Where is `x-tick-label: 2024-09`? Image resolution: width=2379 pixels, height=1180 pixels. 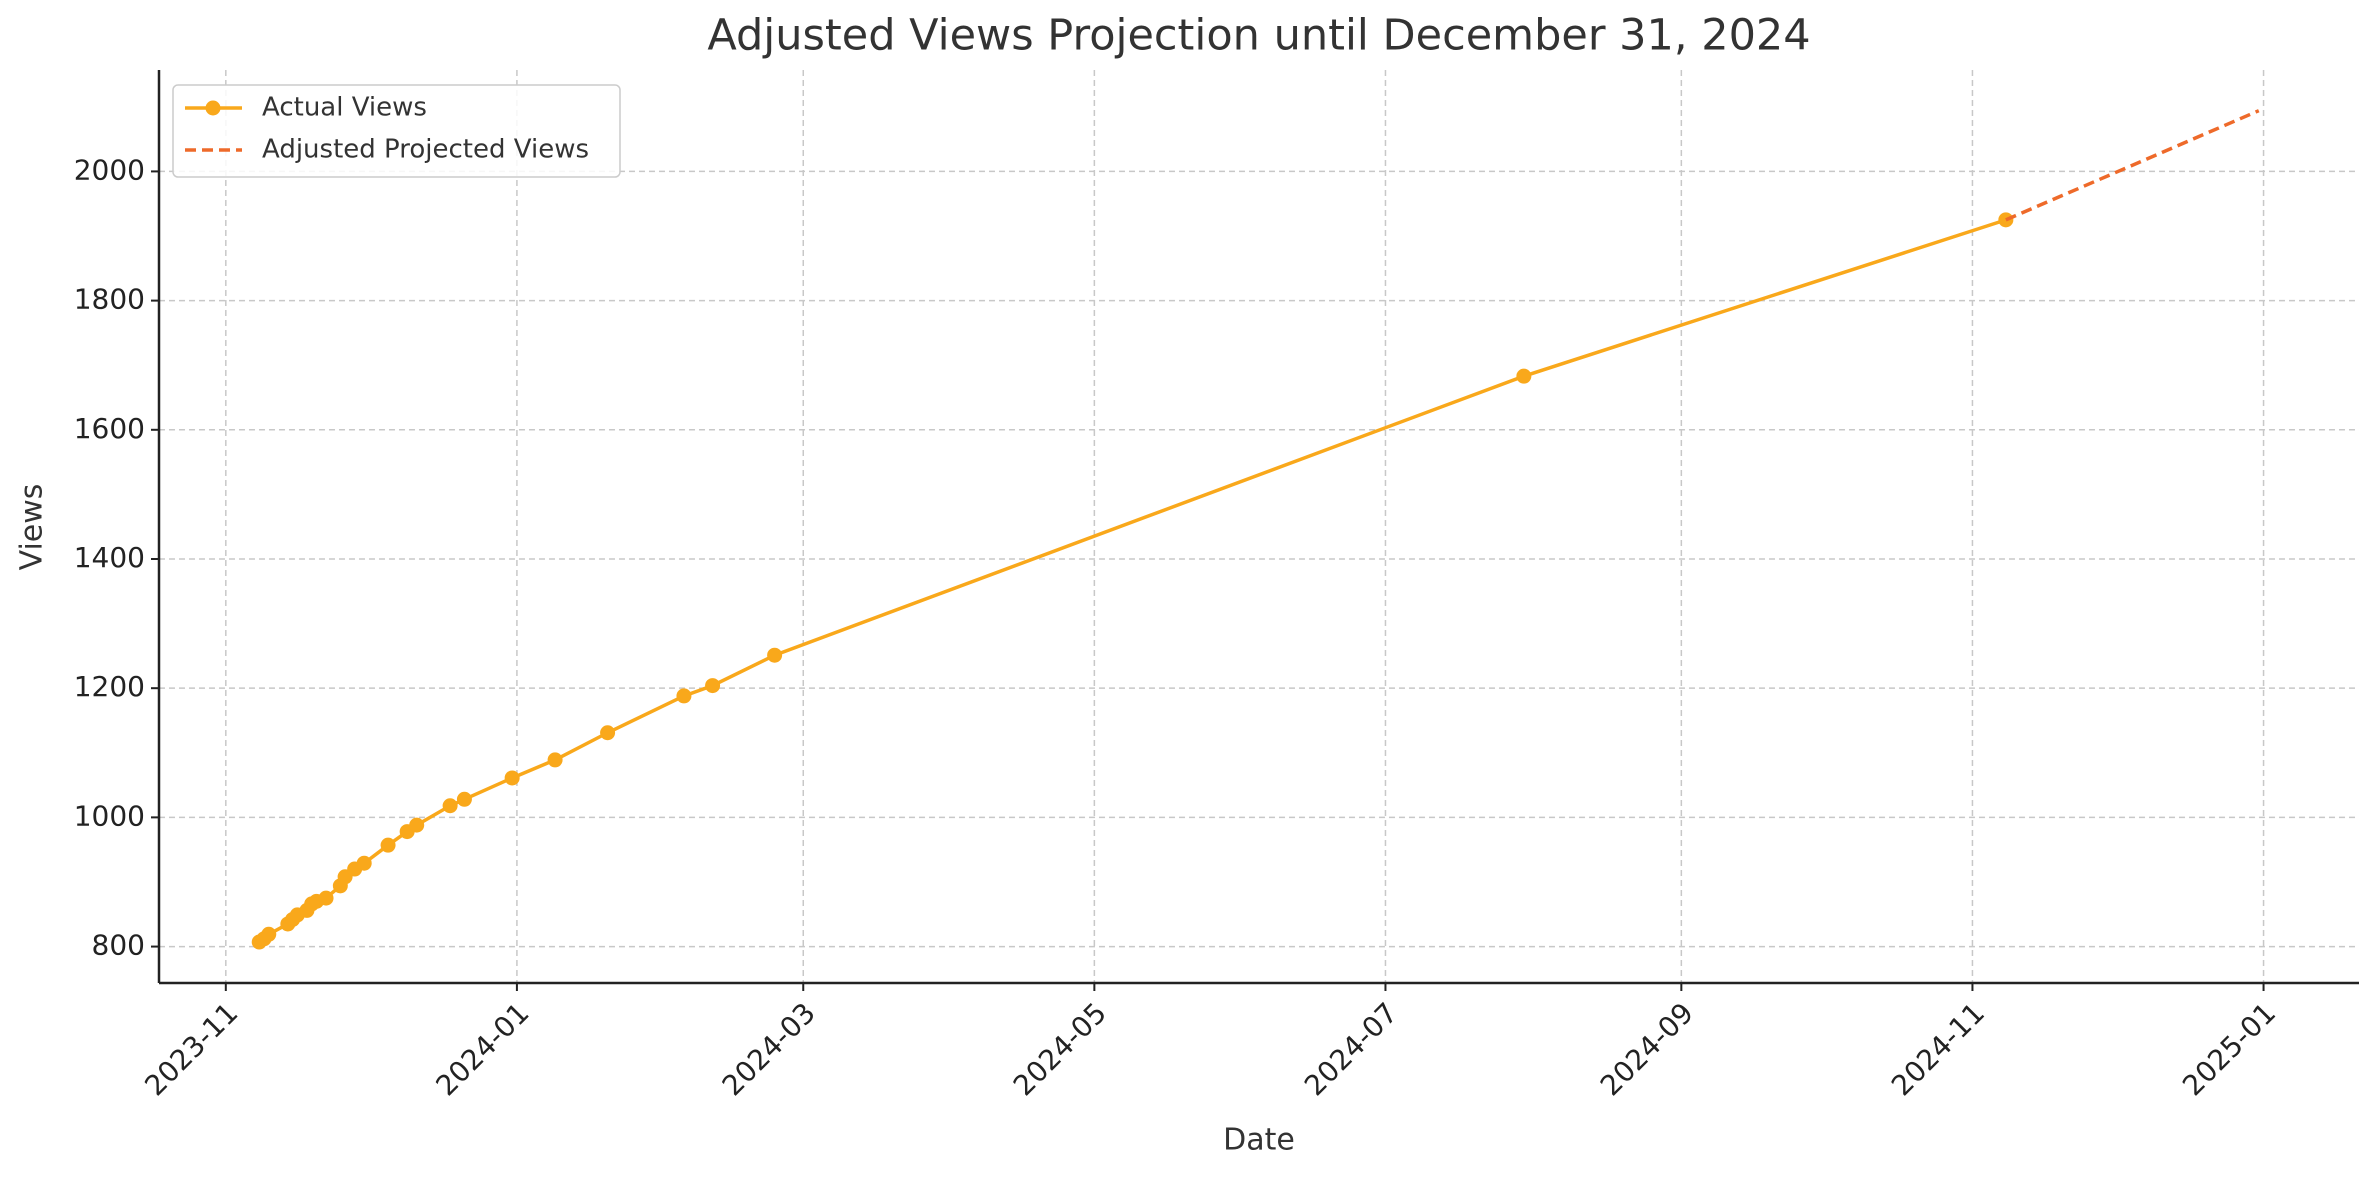 x-tick-label: 2024-09 is located at coordinates (1647, 1049).